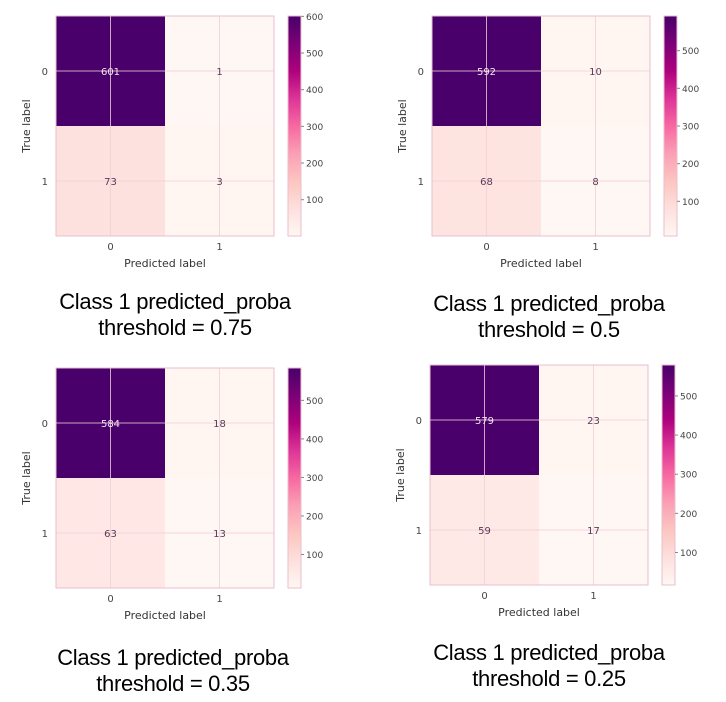 This screenshot has width=726, height=702. What do you see at coordinates (486, 182) in the screenshot?
I see `cell-value-1-0: 68` at bounding box center [486, 182].